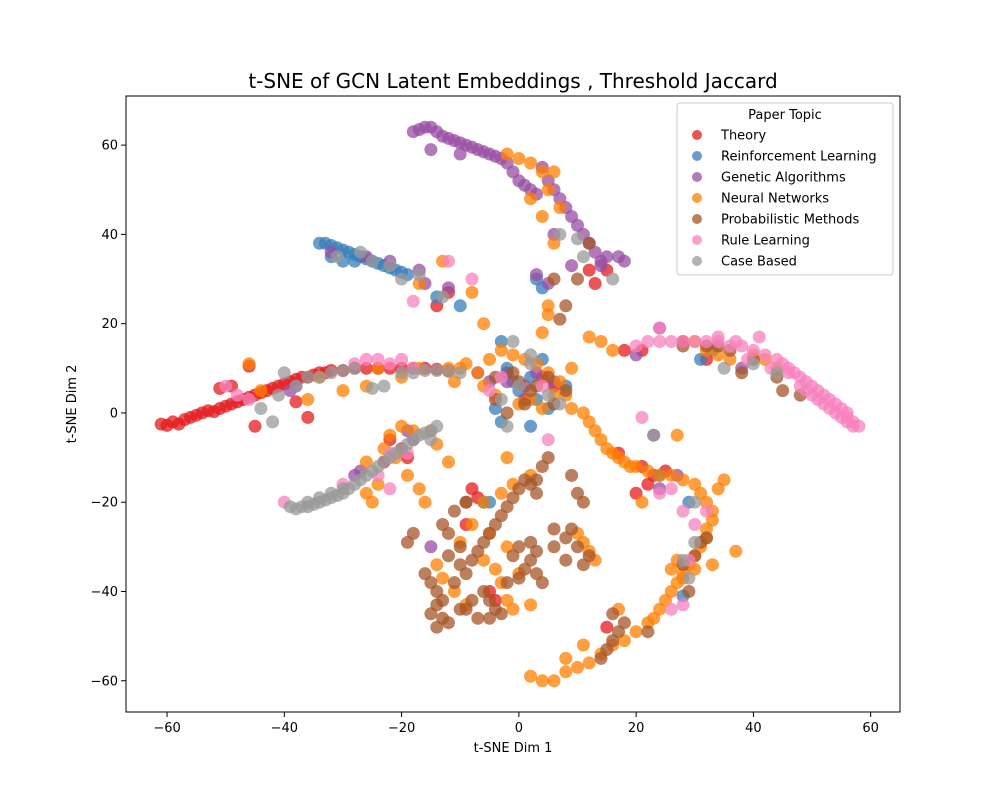 The image size is (1000, 800). I want to click on legend-box, so click(785, 189).